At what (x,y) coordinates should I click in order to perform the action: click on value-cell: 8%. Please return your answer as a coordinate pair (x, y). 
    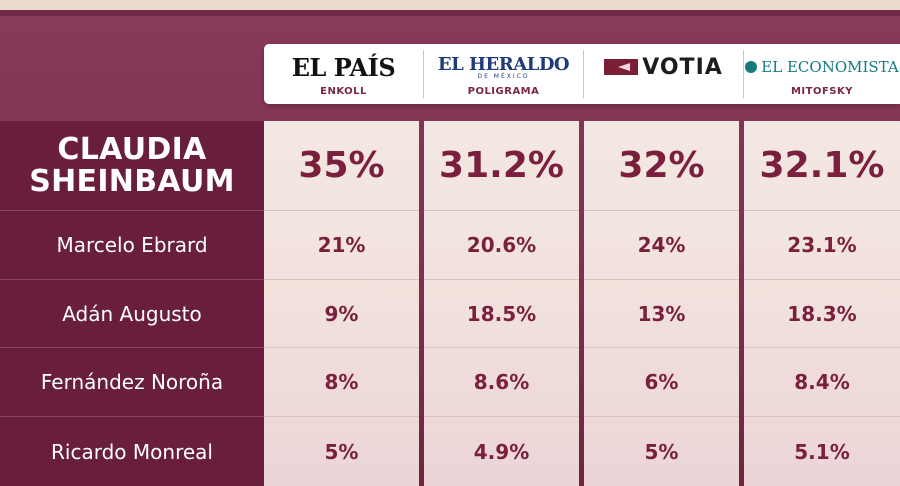
    Looking at the image, I should click on (341, 382).